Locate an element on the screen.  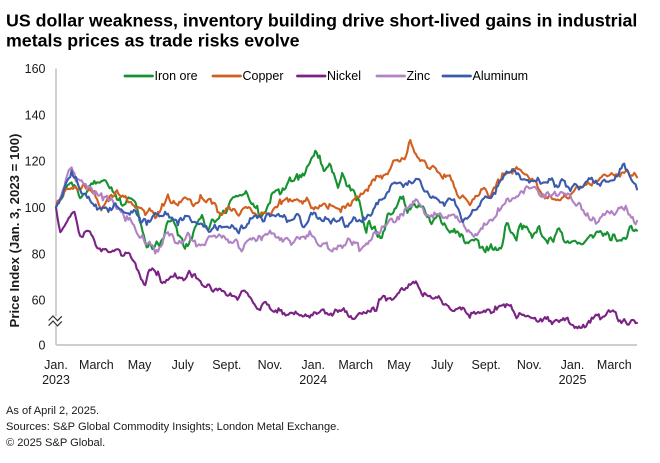
svg-text: Aluminum is located at coordinates (501, 76).